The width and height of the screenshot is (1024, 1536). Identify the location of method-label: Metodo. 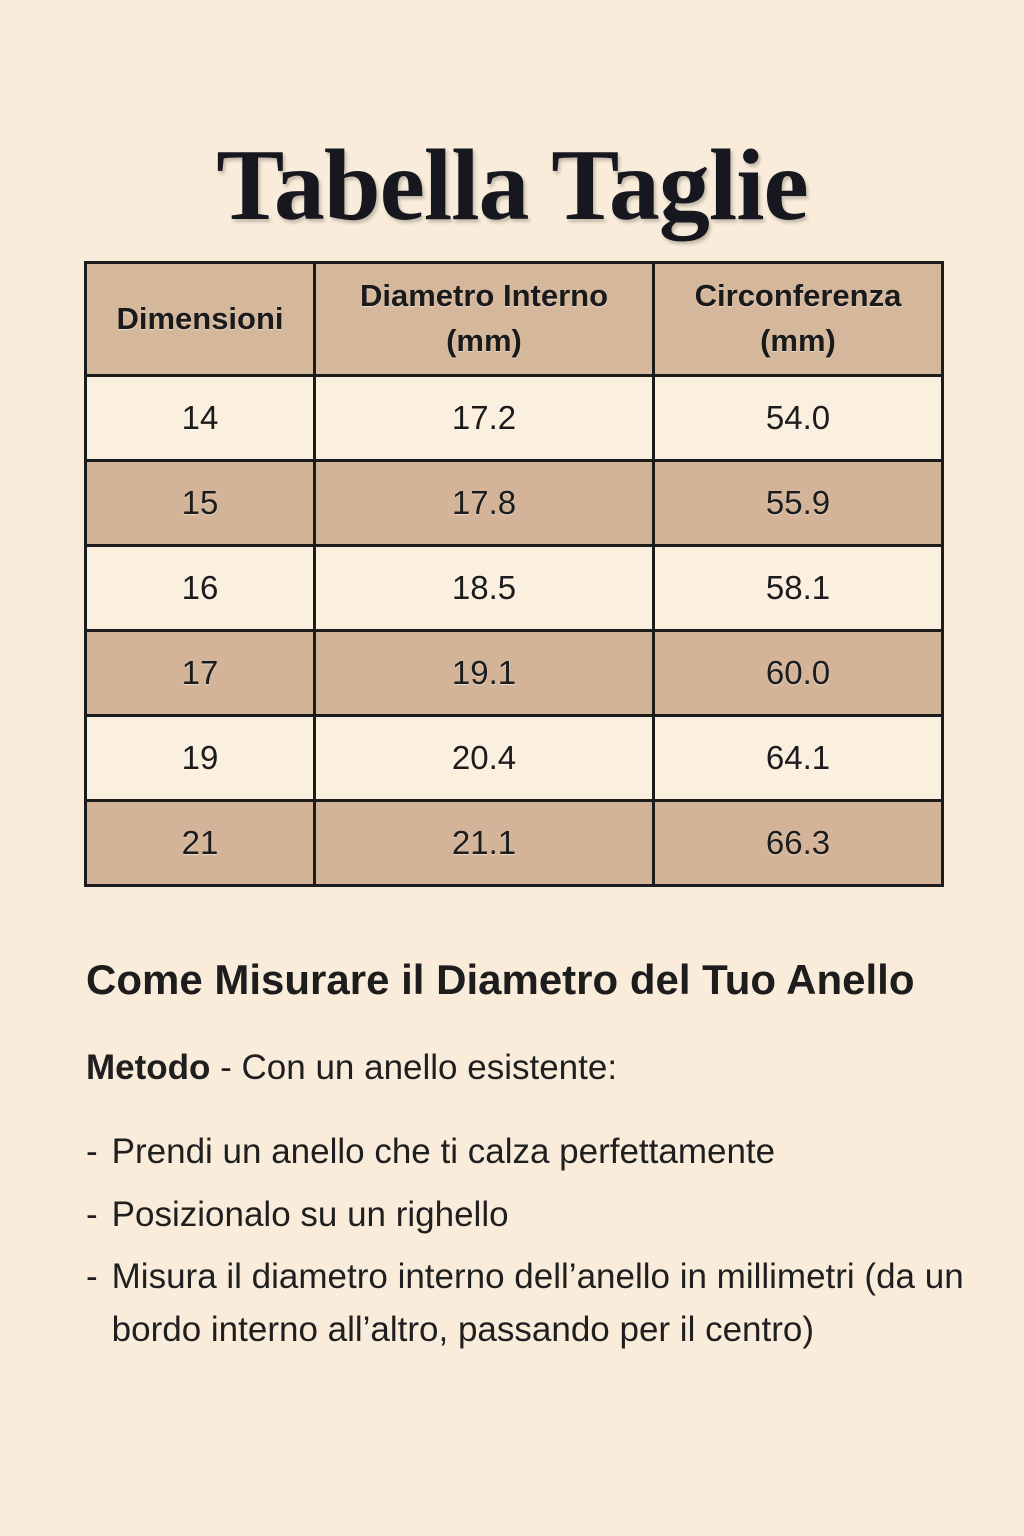
(148, 1067).